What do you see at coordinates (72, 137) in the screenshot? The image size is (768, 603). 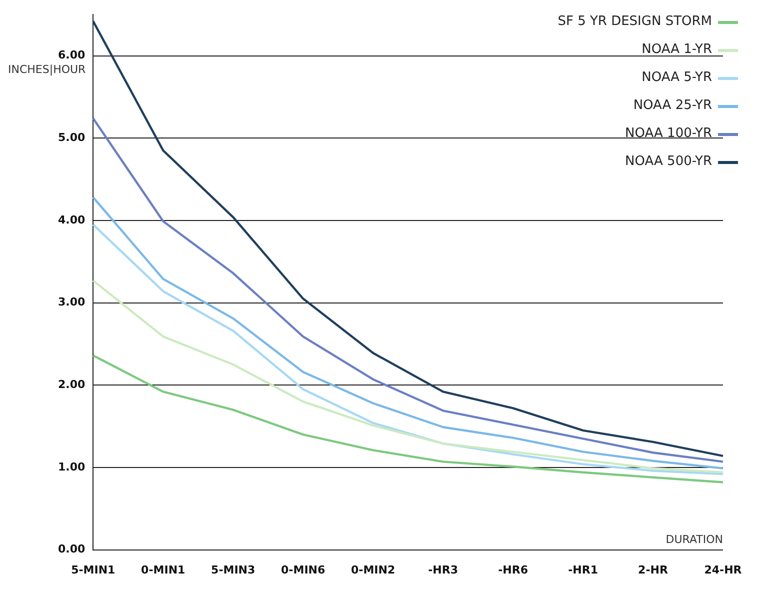 I see `y-tick-label: 5.00` at bounding box center [72, 137].